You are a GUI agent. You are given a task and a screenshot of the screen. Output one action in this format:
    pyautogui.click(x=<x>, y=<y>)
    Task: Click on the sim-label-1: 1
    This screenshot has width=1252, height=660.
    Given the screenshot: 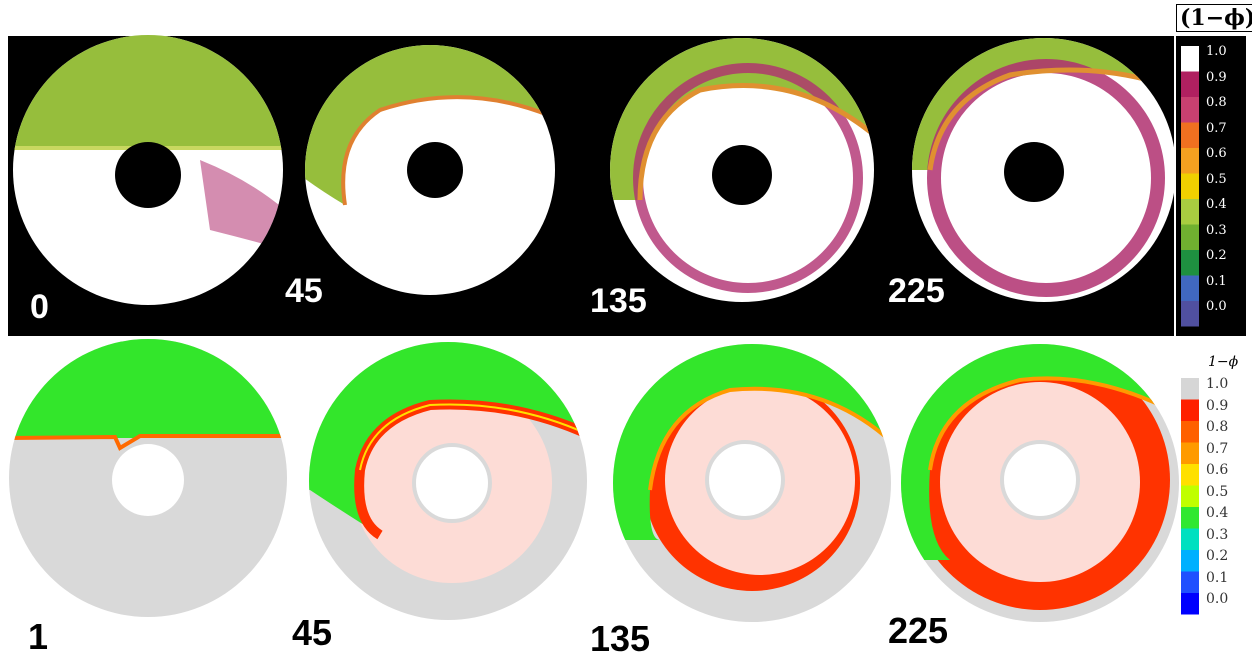 What is the action you would take?
    pyautogui.click(x=38, y=636)
    